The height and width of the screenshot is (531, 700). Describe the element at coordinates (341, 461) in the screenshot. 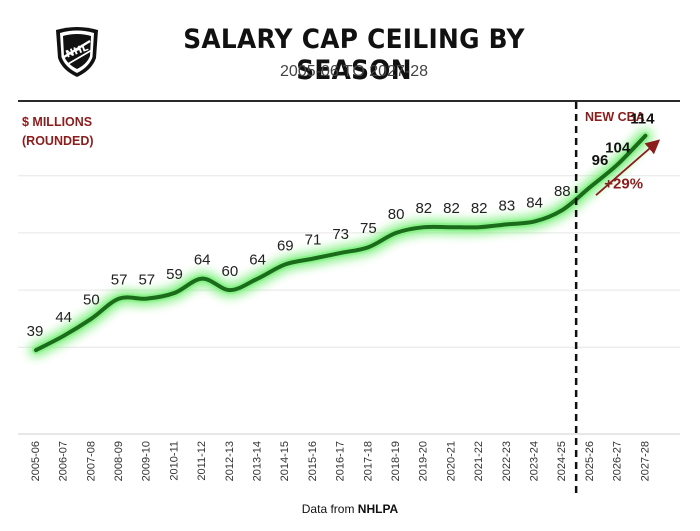

I see `x-tick-label-2016-17: 2016-17` at that location.